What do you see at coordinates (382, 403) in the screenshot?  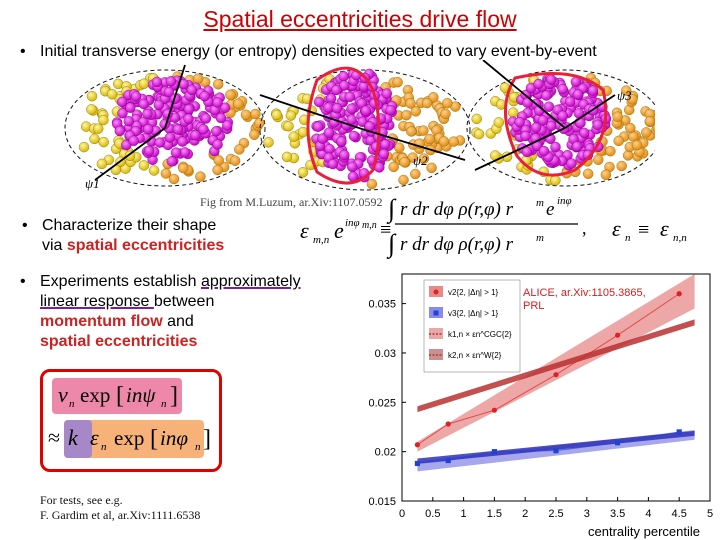 I see `y-tick-label: 0.025` at bounding box center [382, 403].